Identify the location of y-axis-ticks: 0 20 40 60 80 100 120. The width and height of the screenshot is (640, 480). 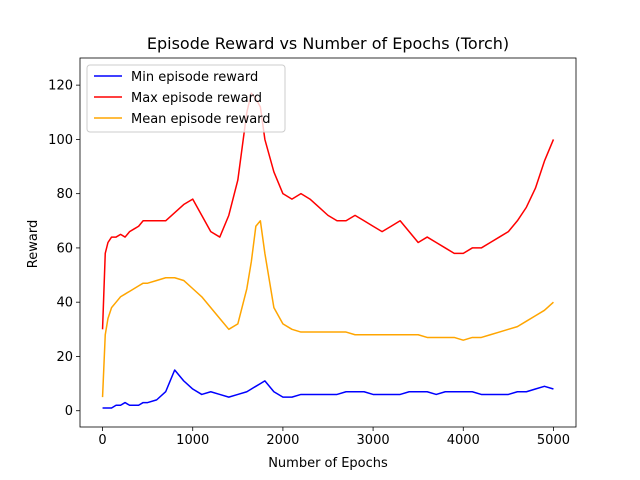
(64, 249).